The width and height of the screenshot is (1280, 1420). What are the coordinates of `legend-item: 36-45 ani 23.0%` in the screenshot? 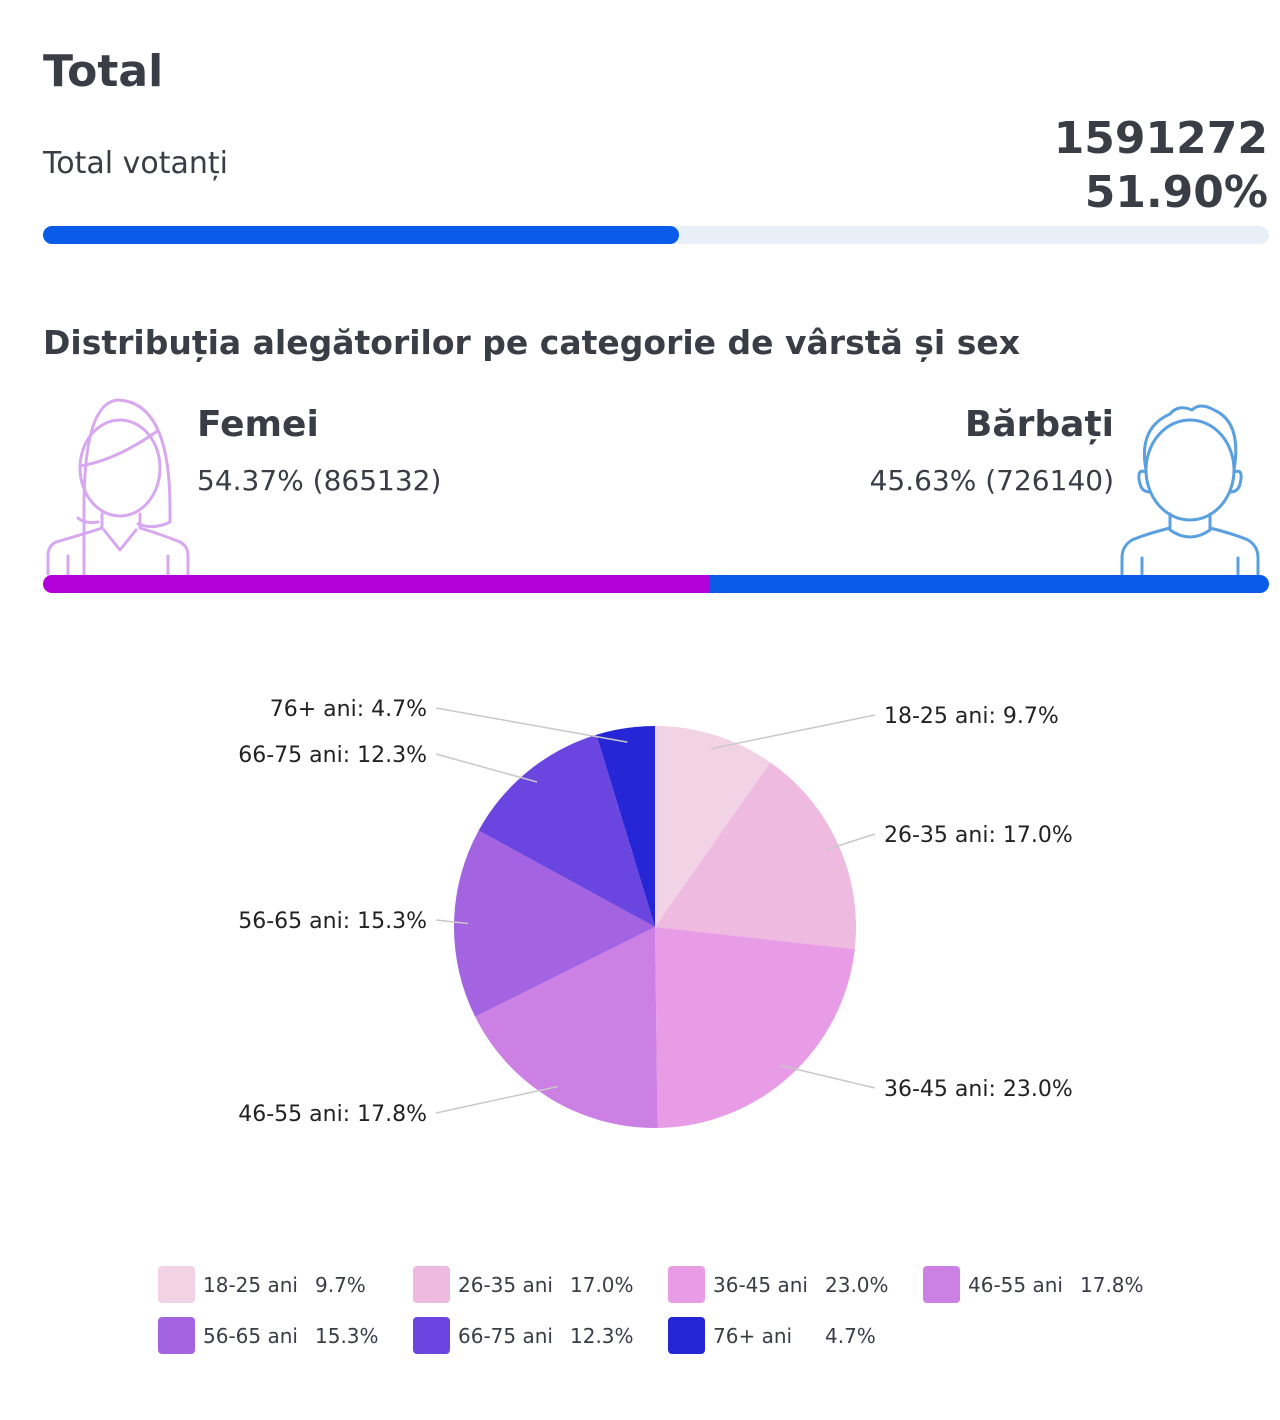 It's located at (795, 1284).